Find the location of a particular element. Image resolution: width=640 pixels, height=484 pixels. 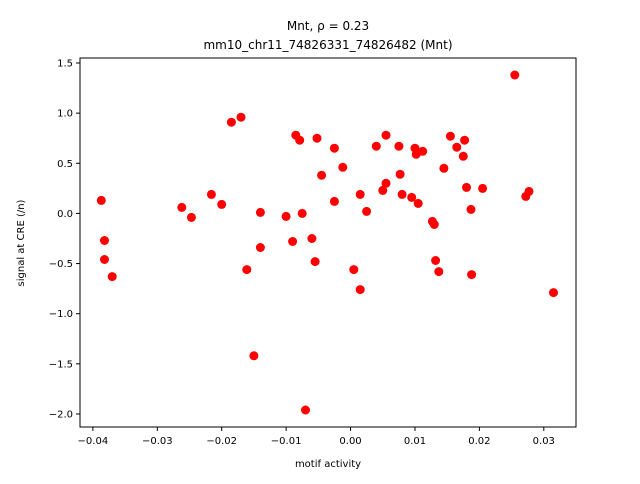

y-tick-label: 1.5 is located at coordinates (65, 64).